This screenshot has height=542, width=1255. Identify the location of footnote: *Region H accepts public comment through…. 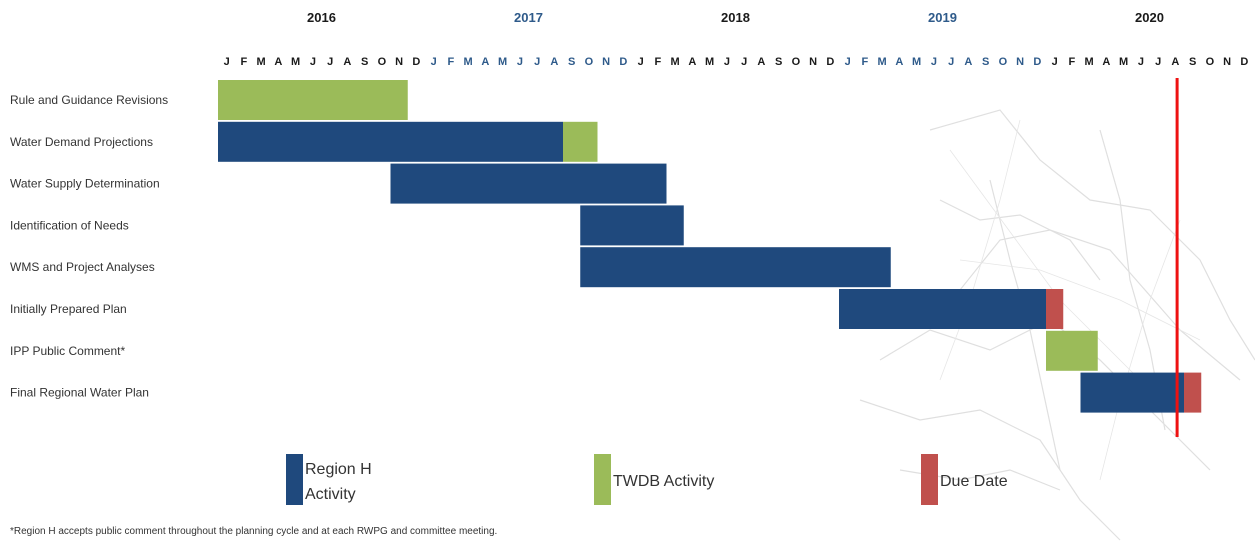
(254, 531).